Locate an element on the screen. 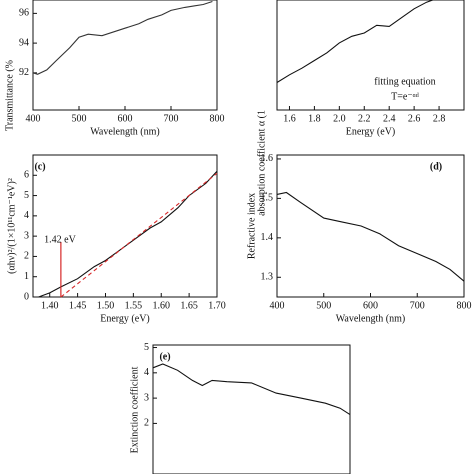  annotation: fitting equation is located at coordinates (404, 81).